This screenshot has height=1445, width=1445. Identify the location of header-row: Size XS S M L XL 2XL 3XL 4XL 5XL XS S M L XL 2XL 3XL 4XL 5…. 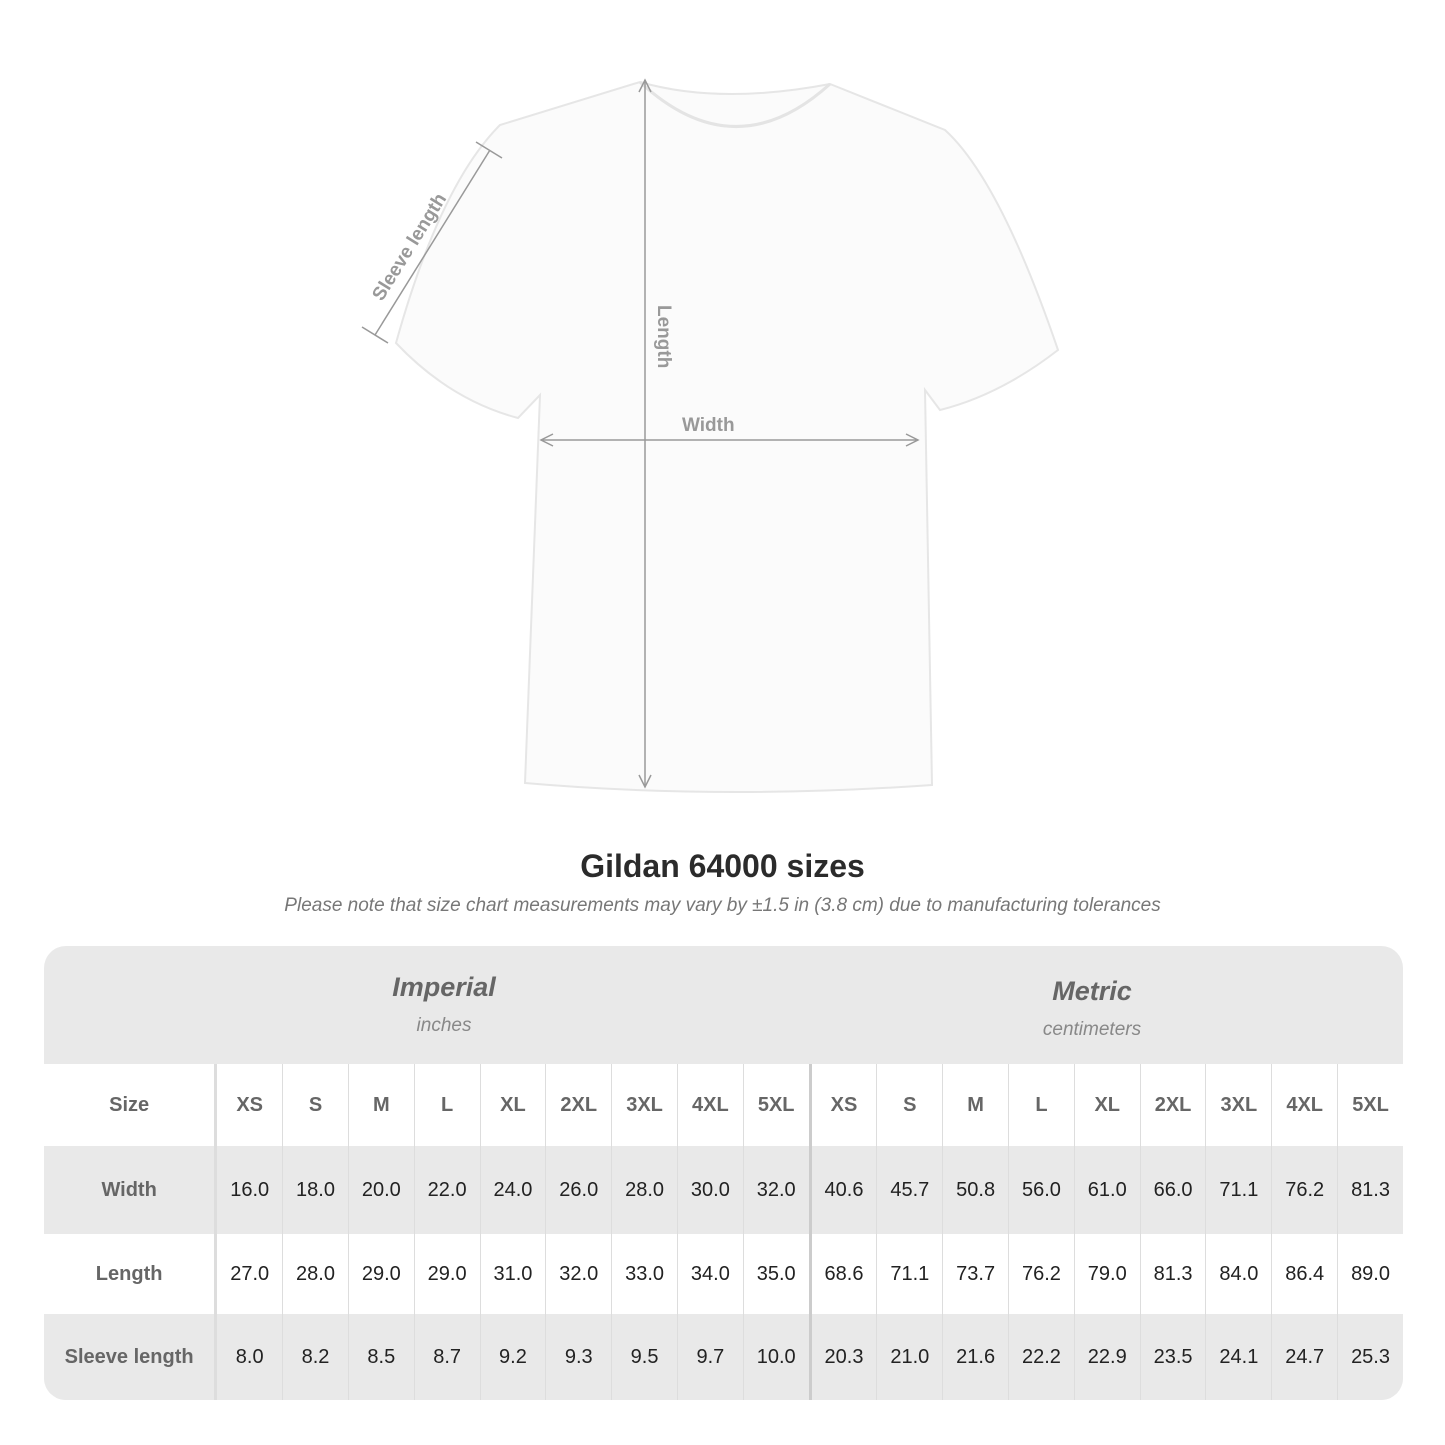
(723, 1105).